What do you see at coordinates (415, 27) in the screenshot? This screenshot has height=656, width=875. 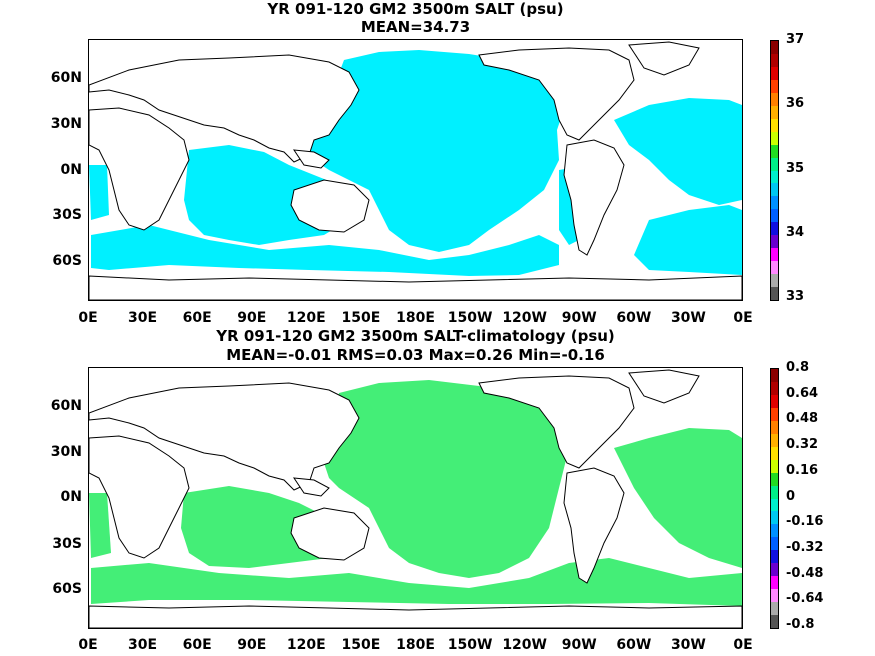 I see `panel1-subtitle: MEAN=34.73` at bounding box center [415, 27].